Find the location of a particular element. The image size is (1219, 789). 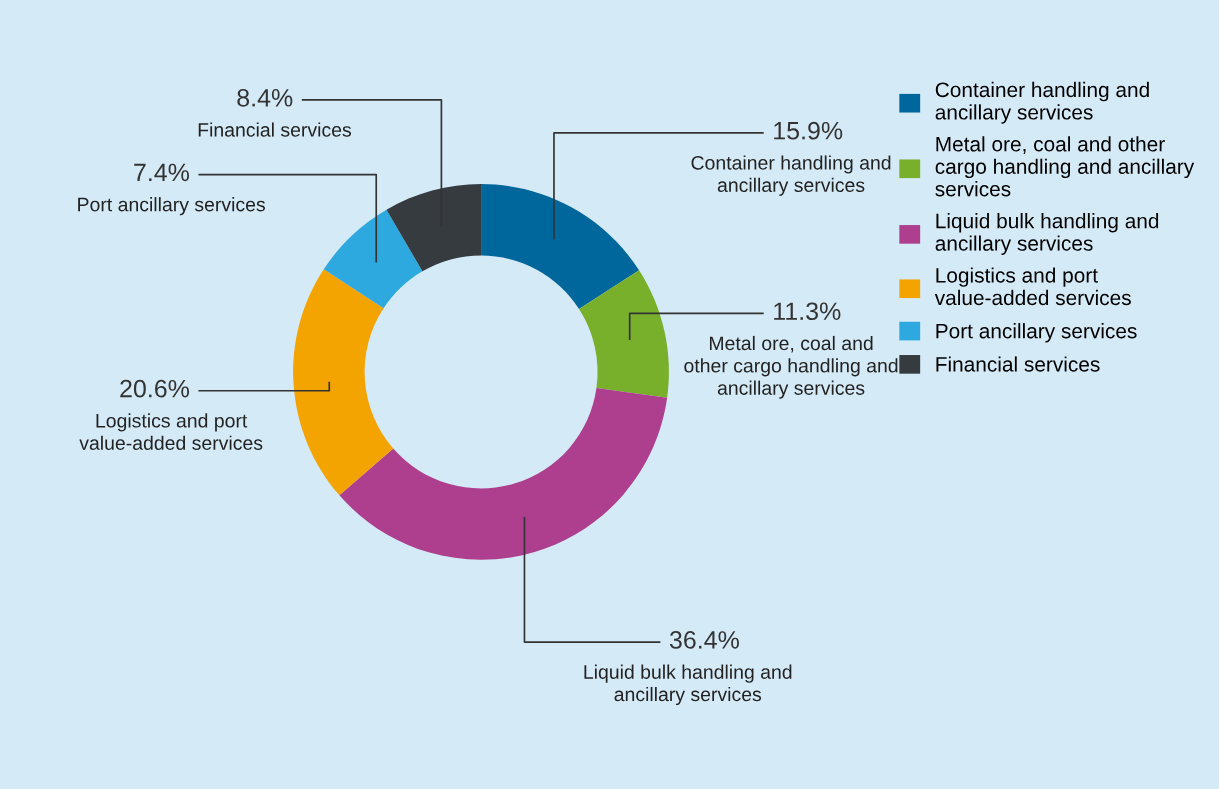

slice-label: Liquid bulk handling and ancillary services is located at coordinates (688, 685).